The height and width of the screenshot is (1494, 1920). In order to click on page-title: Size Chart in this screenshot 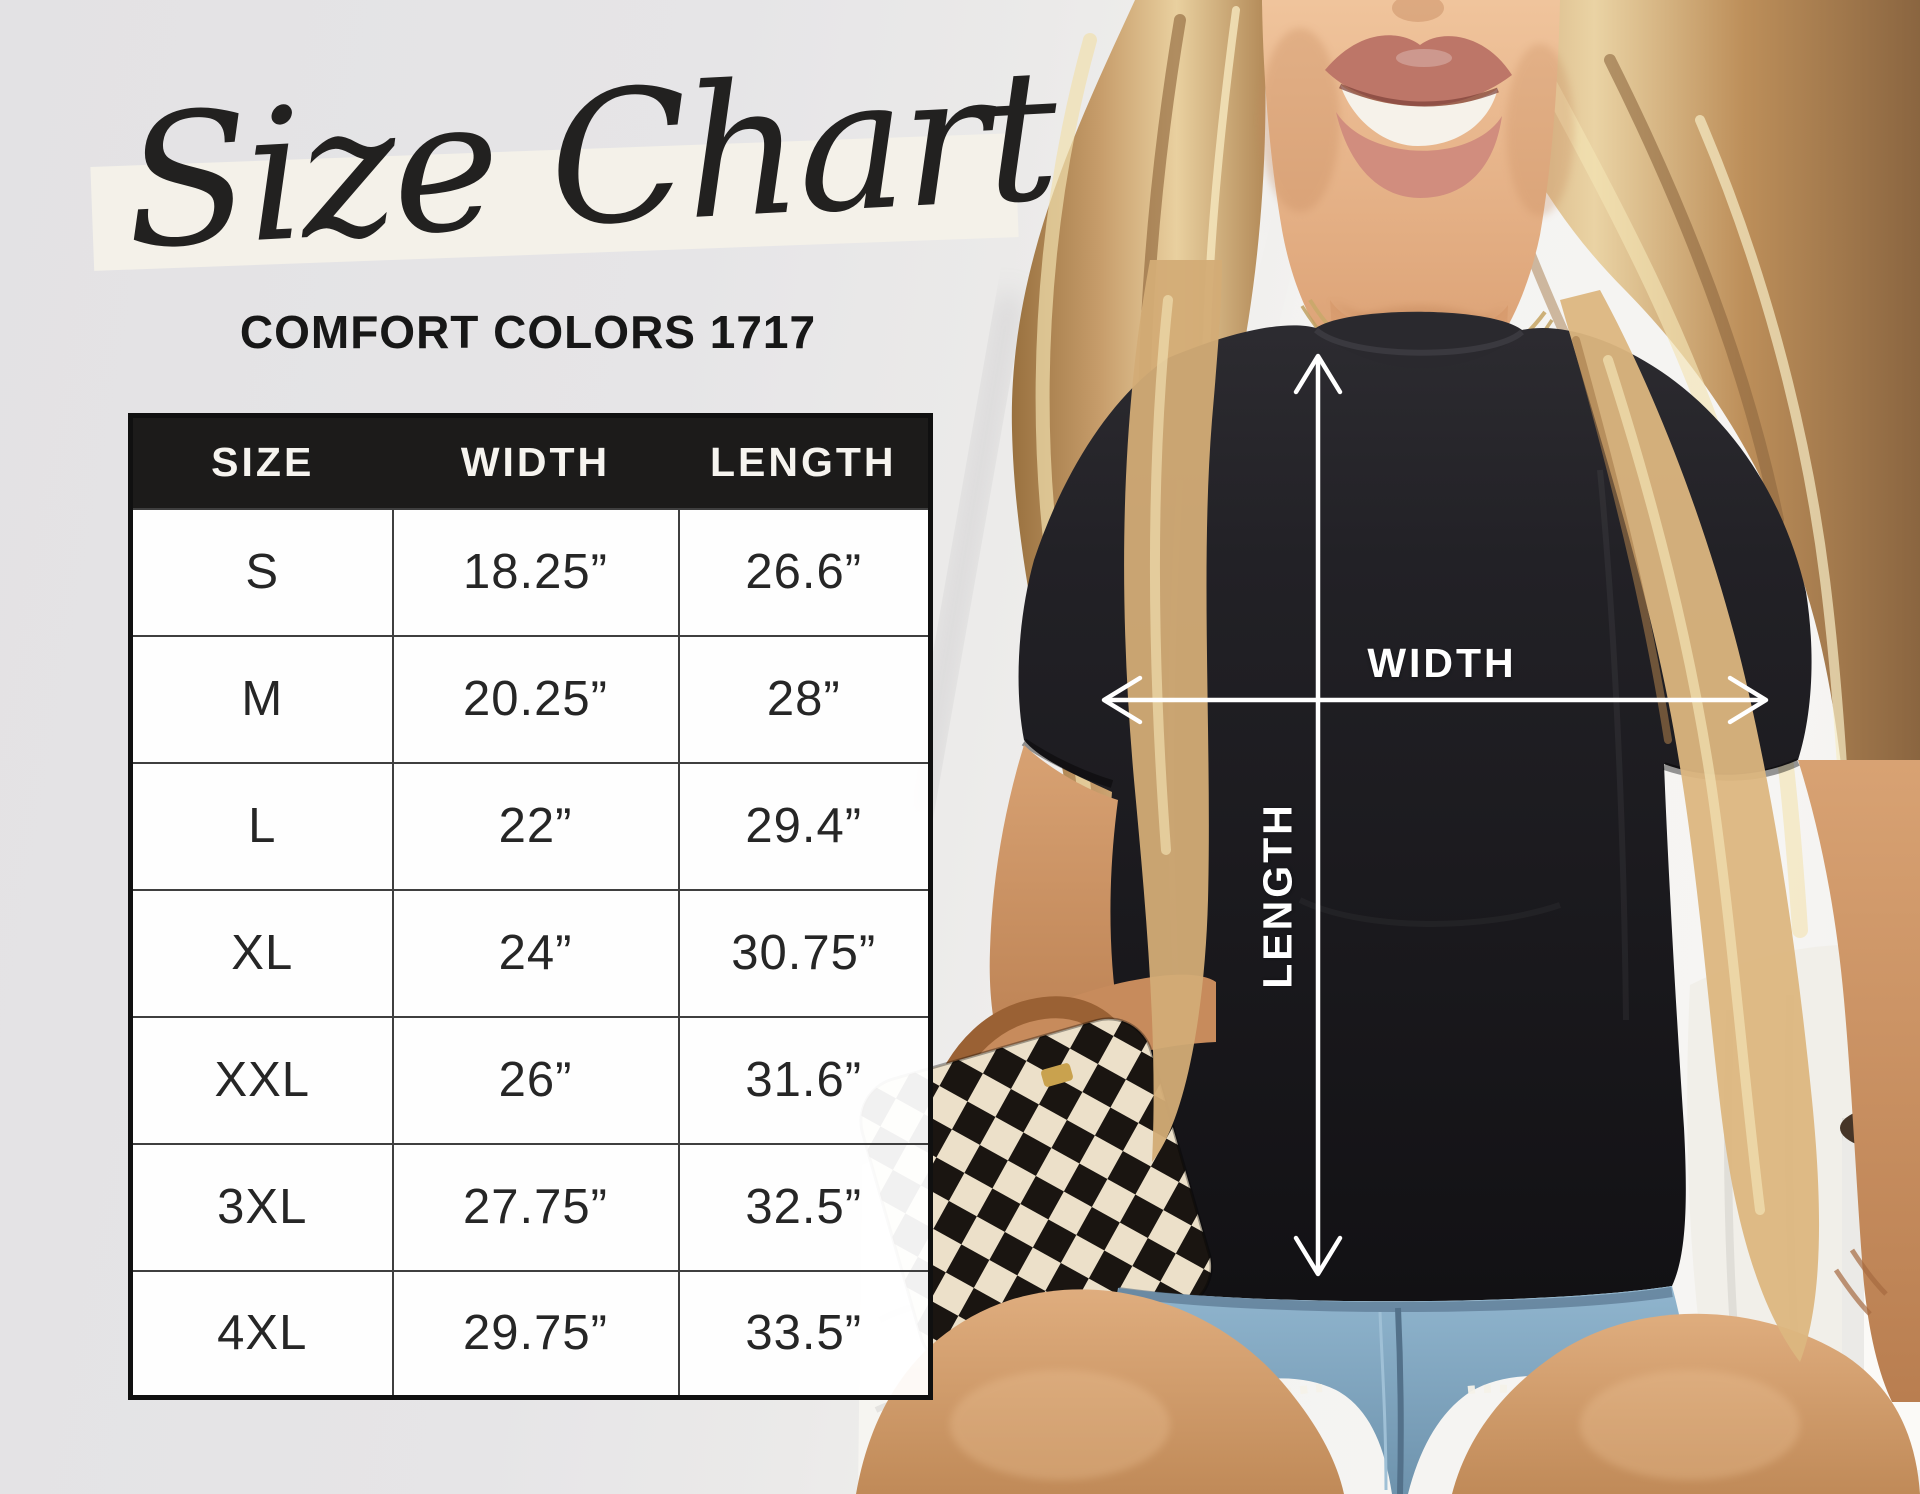, I will do `click(590, 159)`.